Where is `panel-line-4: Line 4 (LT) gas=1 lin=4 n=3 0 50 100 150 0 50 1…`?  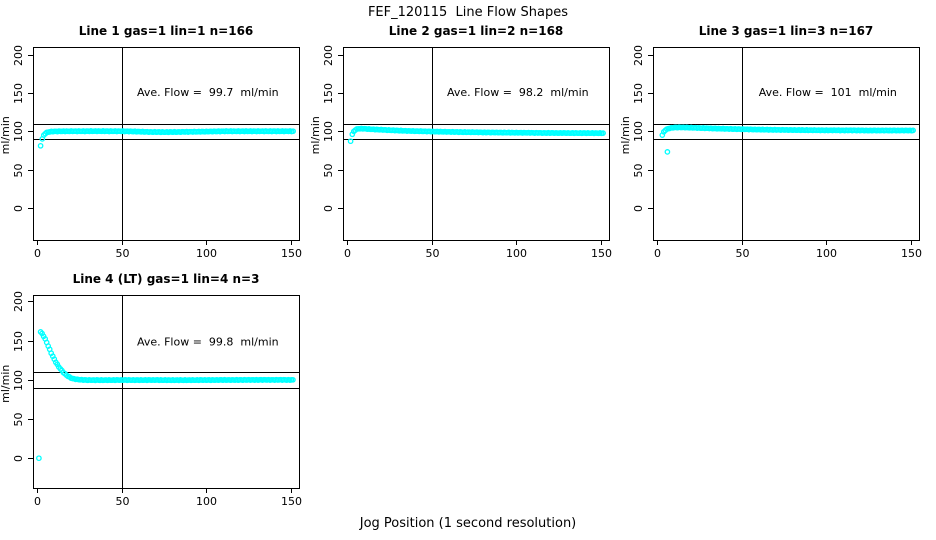
panel-line-4: Line 4 (LT) gas=1 lin=4 n=3 0 50 100 150 0 50 1… is located at coordinates (151, 390).